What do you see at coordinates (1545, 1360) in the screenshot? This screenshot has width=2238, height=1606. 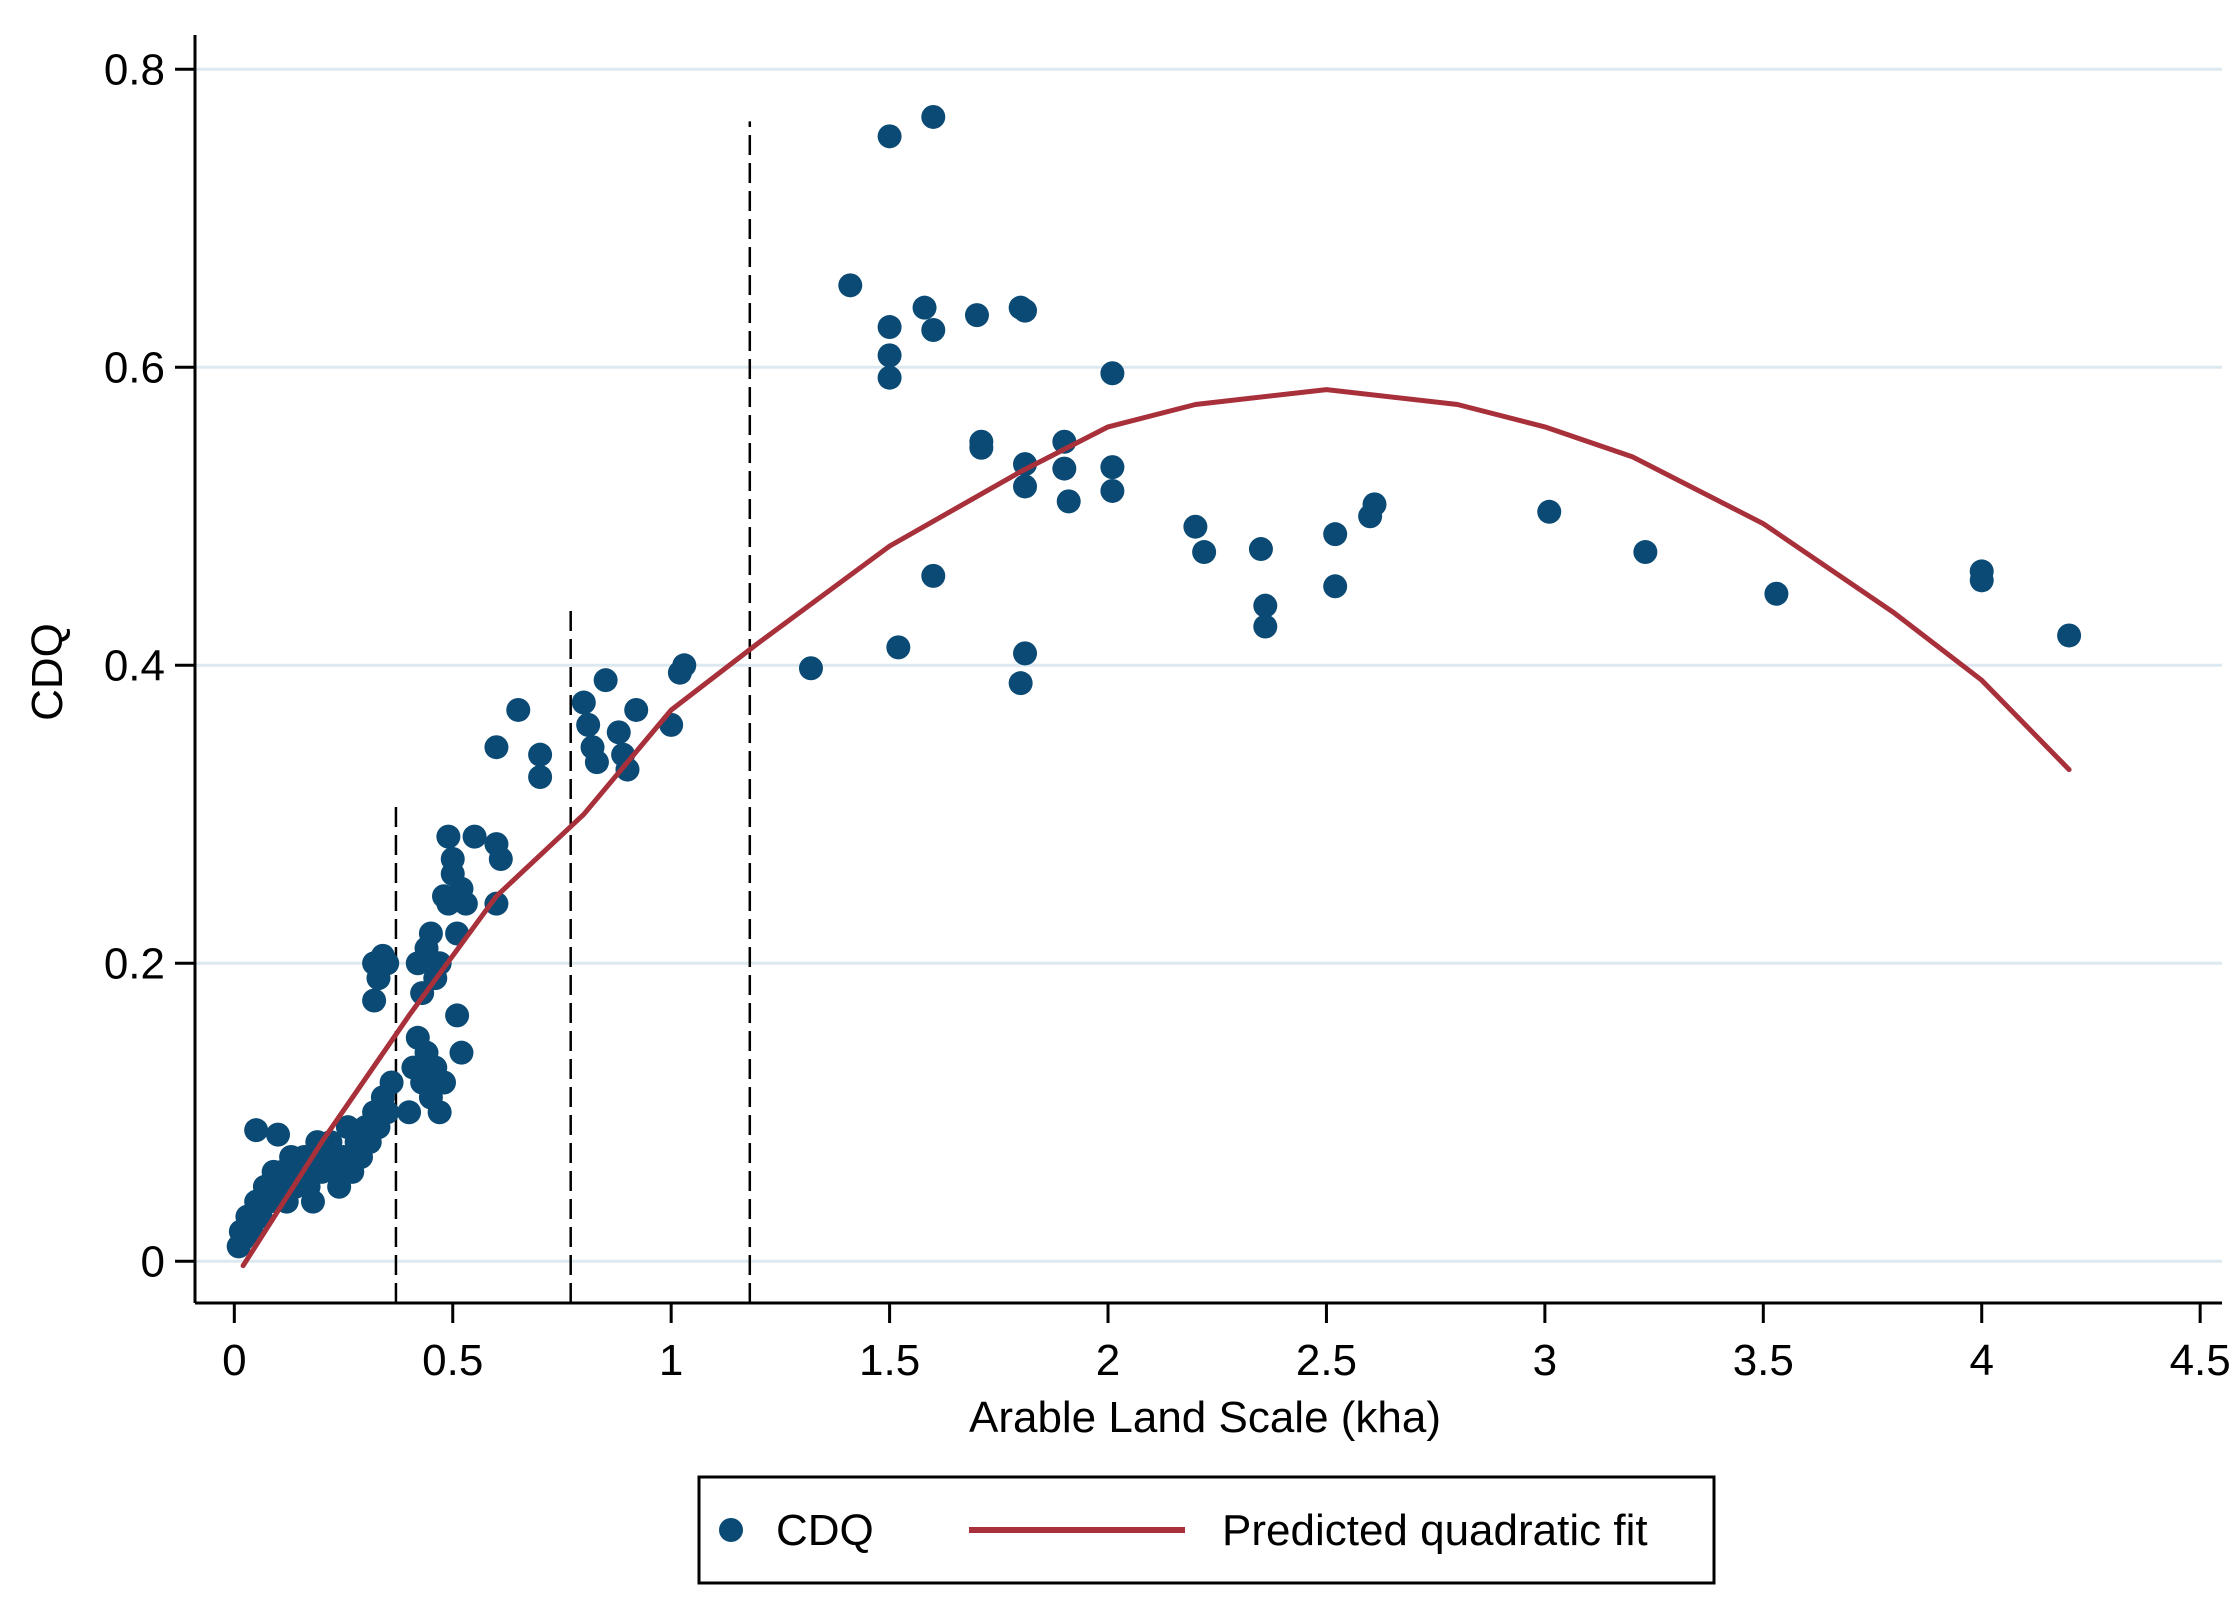 I see `x-tick-label: 3` at bounding box center [1545, 1360].